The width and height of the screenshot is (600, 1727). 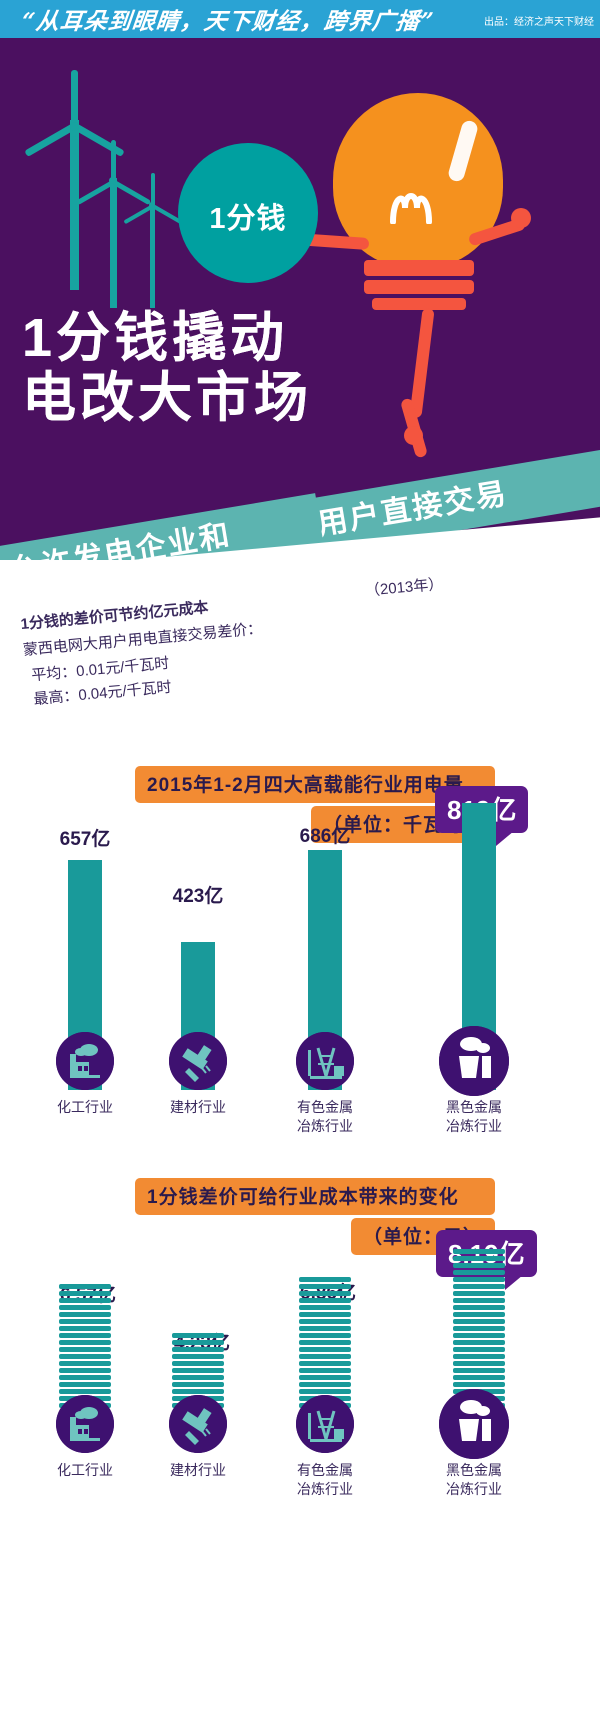 What do you see at coordinates (85, 1470) in the screenshot?
I see `chart2-category-0: 化工行业` at bounding box center [85, 1470].